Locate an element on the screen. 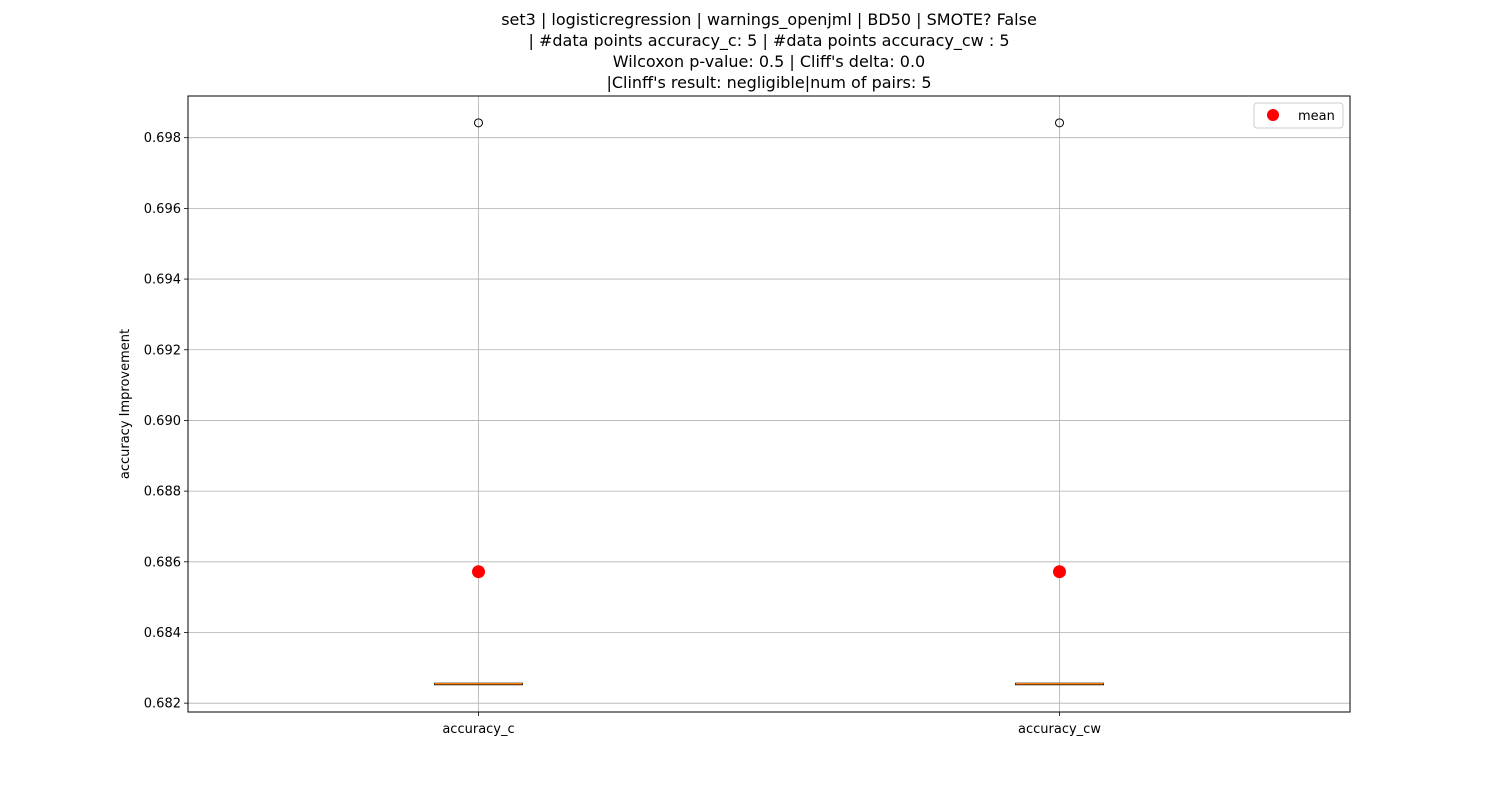 This screenshot has width=1500, height=800. legend-mean-marker is located at coordinates (1273, 115).